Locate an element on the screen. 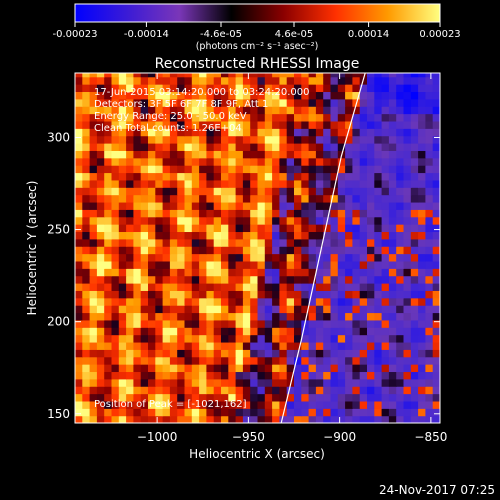  colorbar-tick-label: 0.00014 is located at coordinates (368, 34).